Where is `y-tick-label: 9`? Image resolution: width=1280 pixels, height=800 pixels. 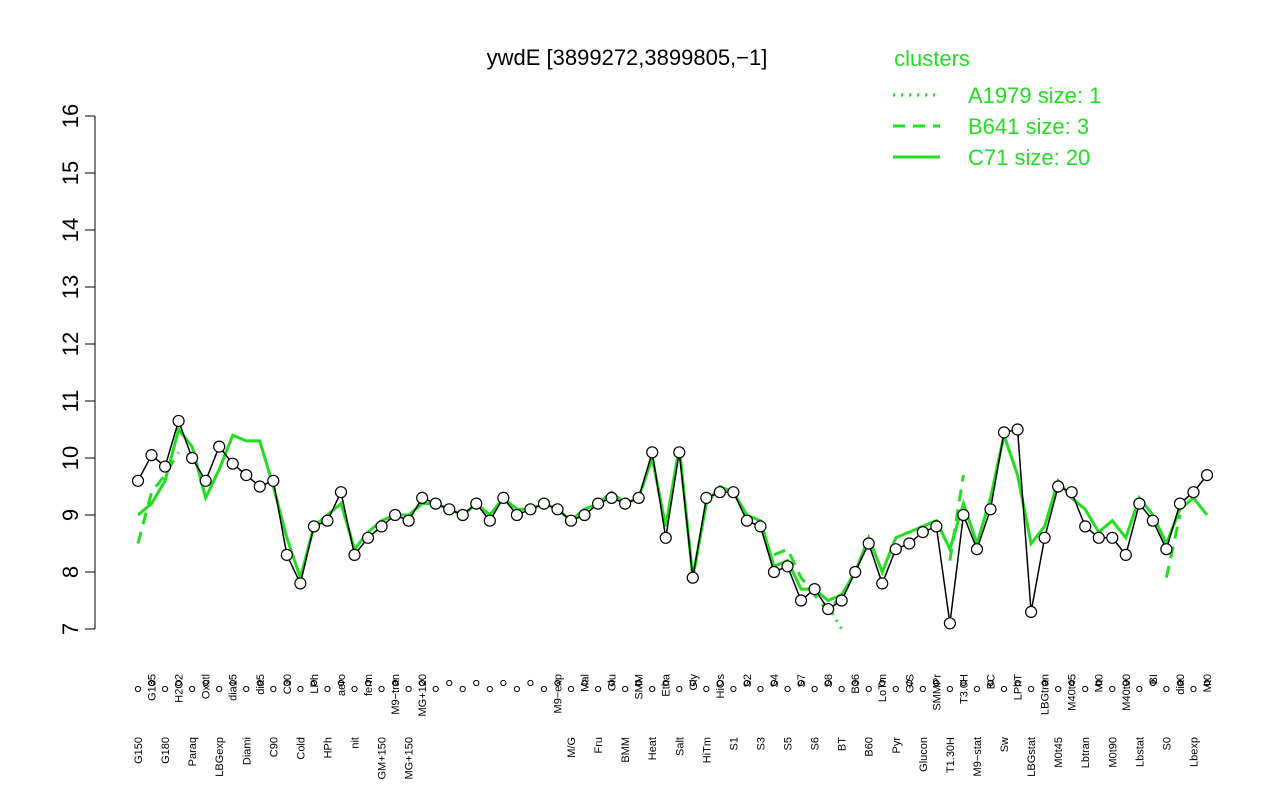
y-tick-label: 9 is located at coordinates (70, 515).